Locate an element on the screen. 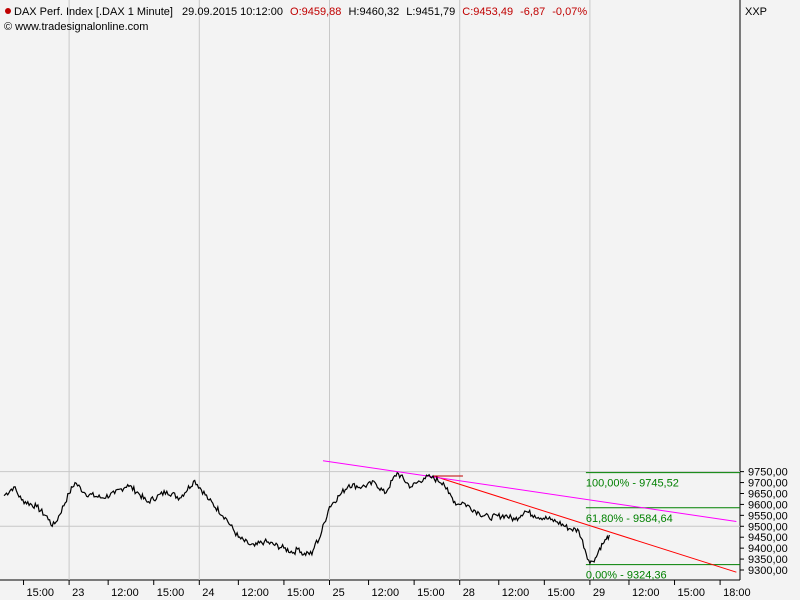 The width and height of the screenshot is (800, 600). x-tick-label: 28 is located at coordinates (469, 593).